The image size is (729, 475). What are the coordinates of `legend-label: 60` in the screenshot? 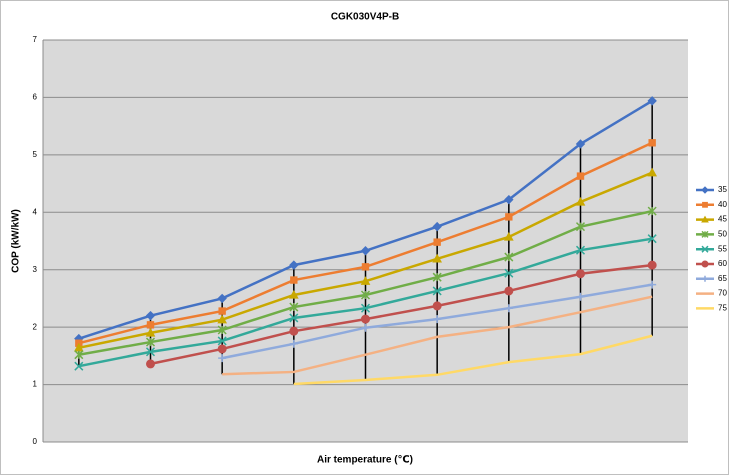 It's located at (722, 263).